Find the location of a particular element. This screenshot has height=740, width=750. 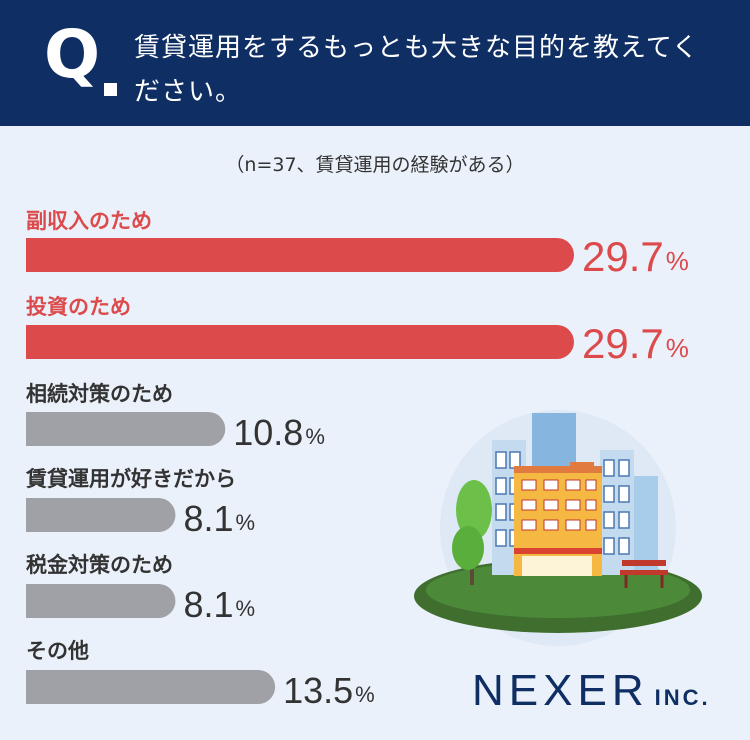

logo-sub: INC. is located at coordinates (682, 697).